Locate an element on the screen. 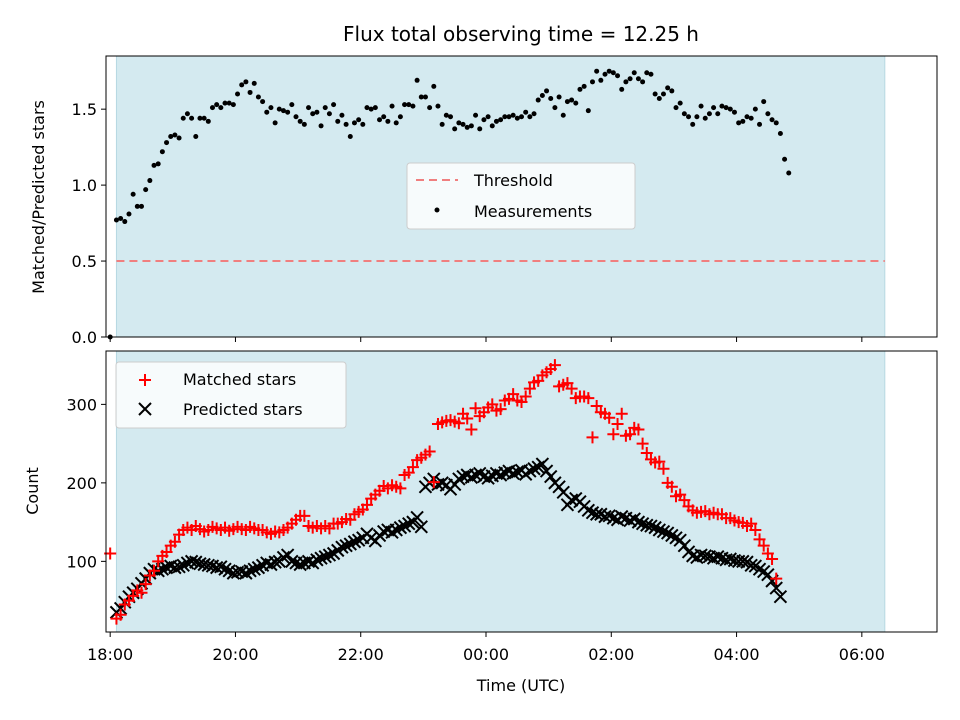  top-legend-box is located at coordinates (521, 196).